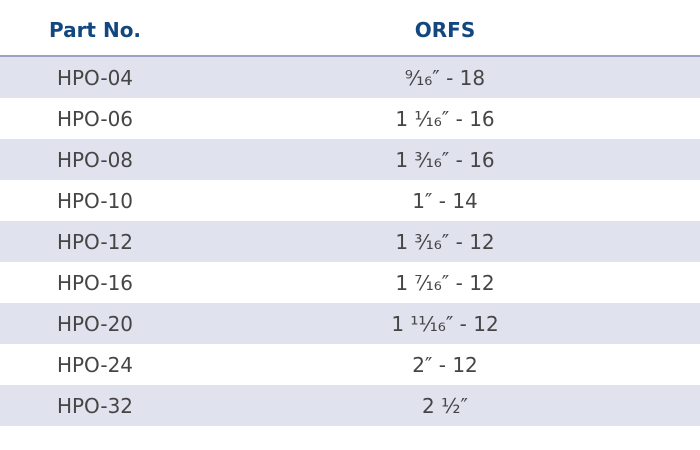 The height and width of the screenshot is (450, 700). I want to click on cell-part-no: HPO-08, so click(95, 160).